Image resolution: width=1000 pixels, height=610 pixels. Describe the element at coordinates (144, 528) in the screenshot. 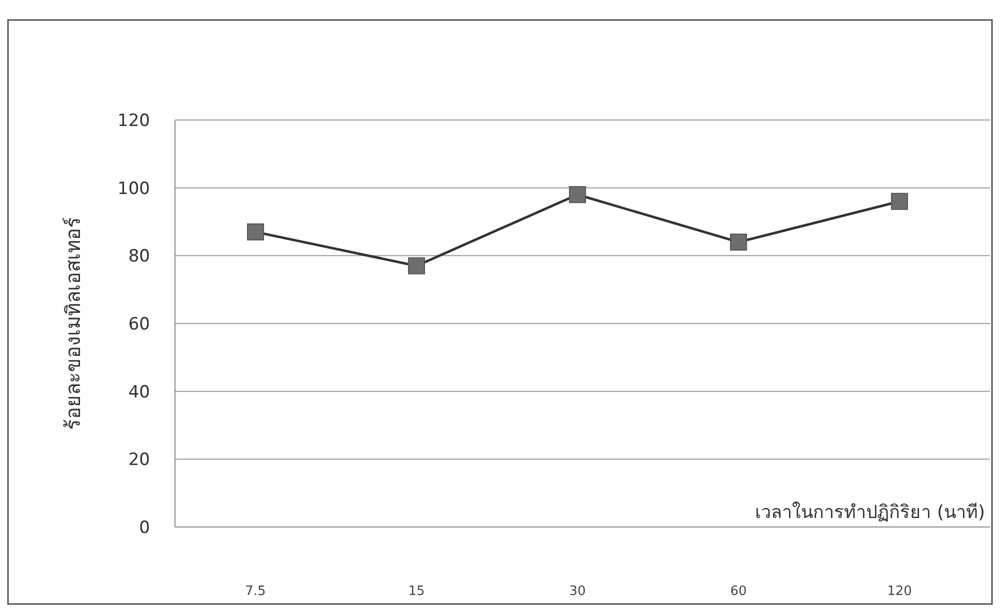

I see `y-tick-label: 0` at that location.